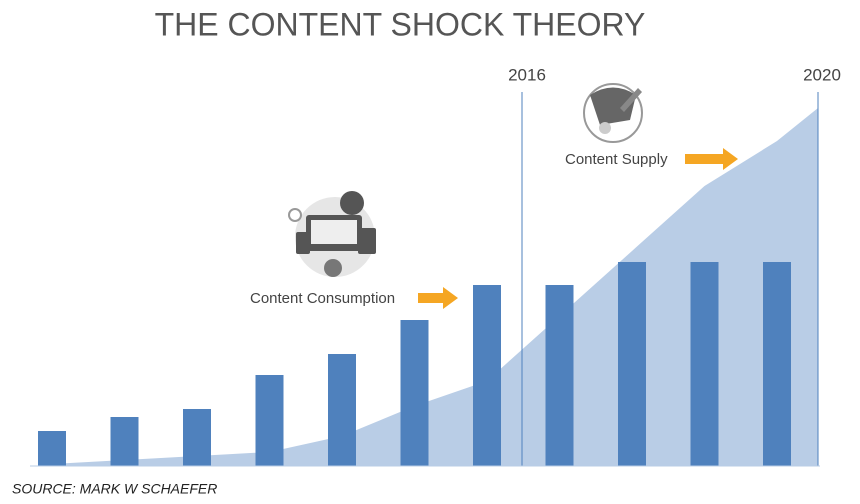 This screenshot has width=860, height=504. What do you see at coordinates (527, 74) in the screenshot?
I see `year-label: 2016` at bounding box center [527, 74].